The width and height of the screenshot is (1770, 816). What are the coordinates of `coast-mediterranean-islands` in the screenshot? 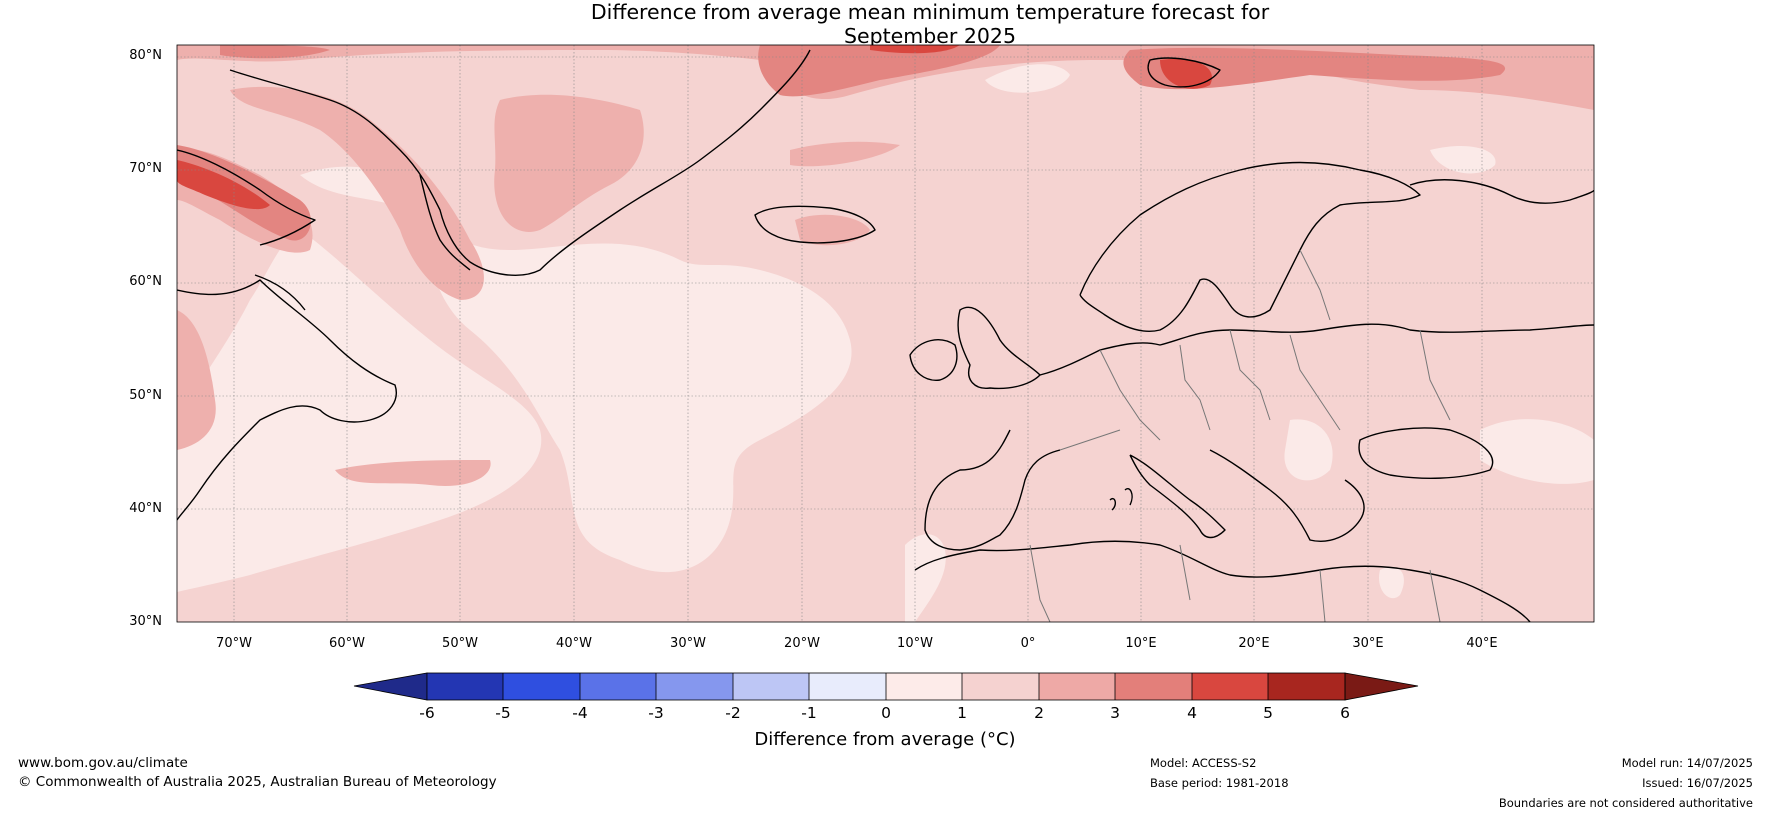 It's located at (1121, 499).